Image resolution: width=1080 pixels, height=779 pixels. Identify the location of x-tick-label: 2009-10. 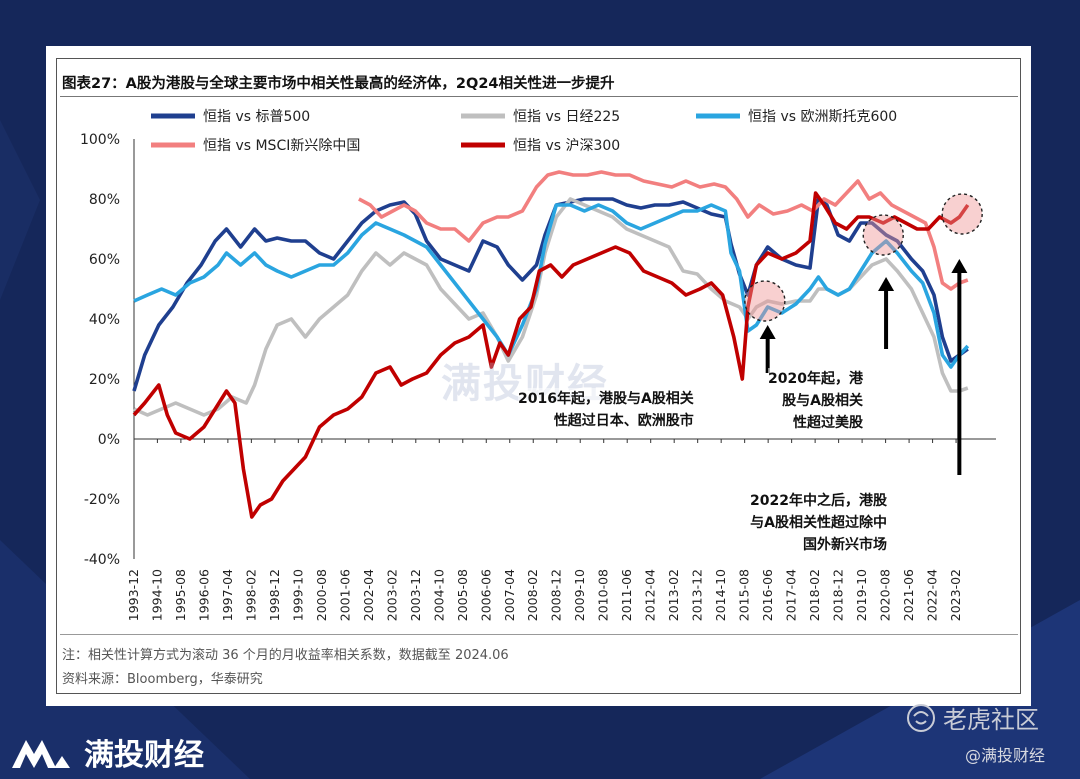
(579, 595).